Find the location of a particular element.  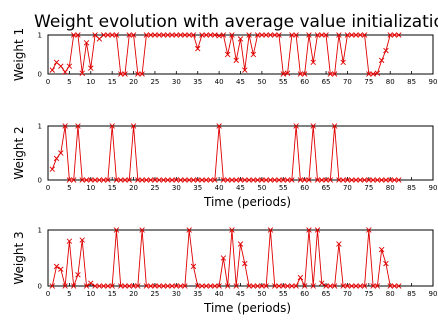

x-tick-label: 25 is located at coordinates (154, 82).